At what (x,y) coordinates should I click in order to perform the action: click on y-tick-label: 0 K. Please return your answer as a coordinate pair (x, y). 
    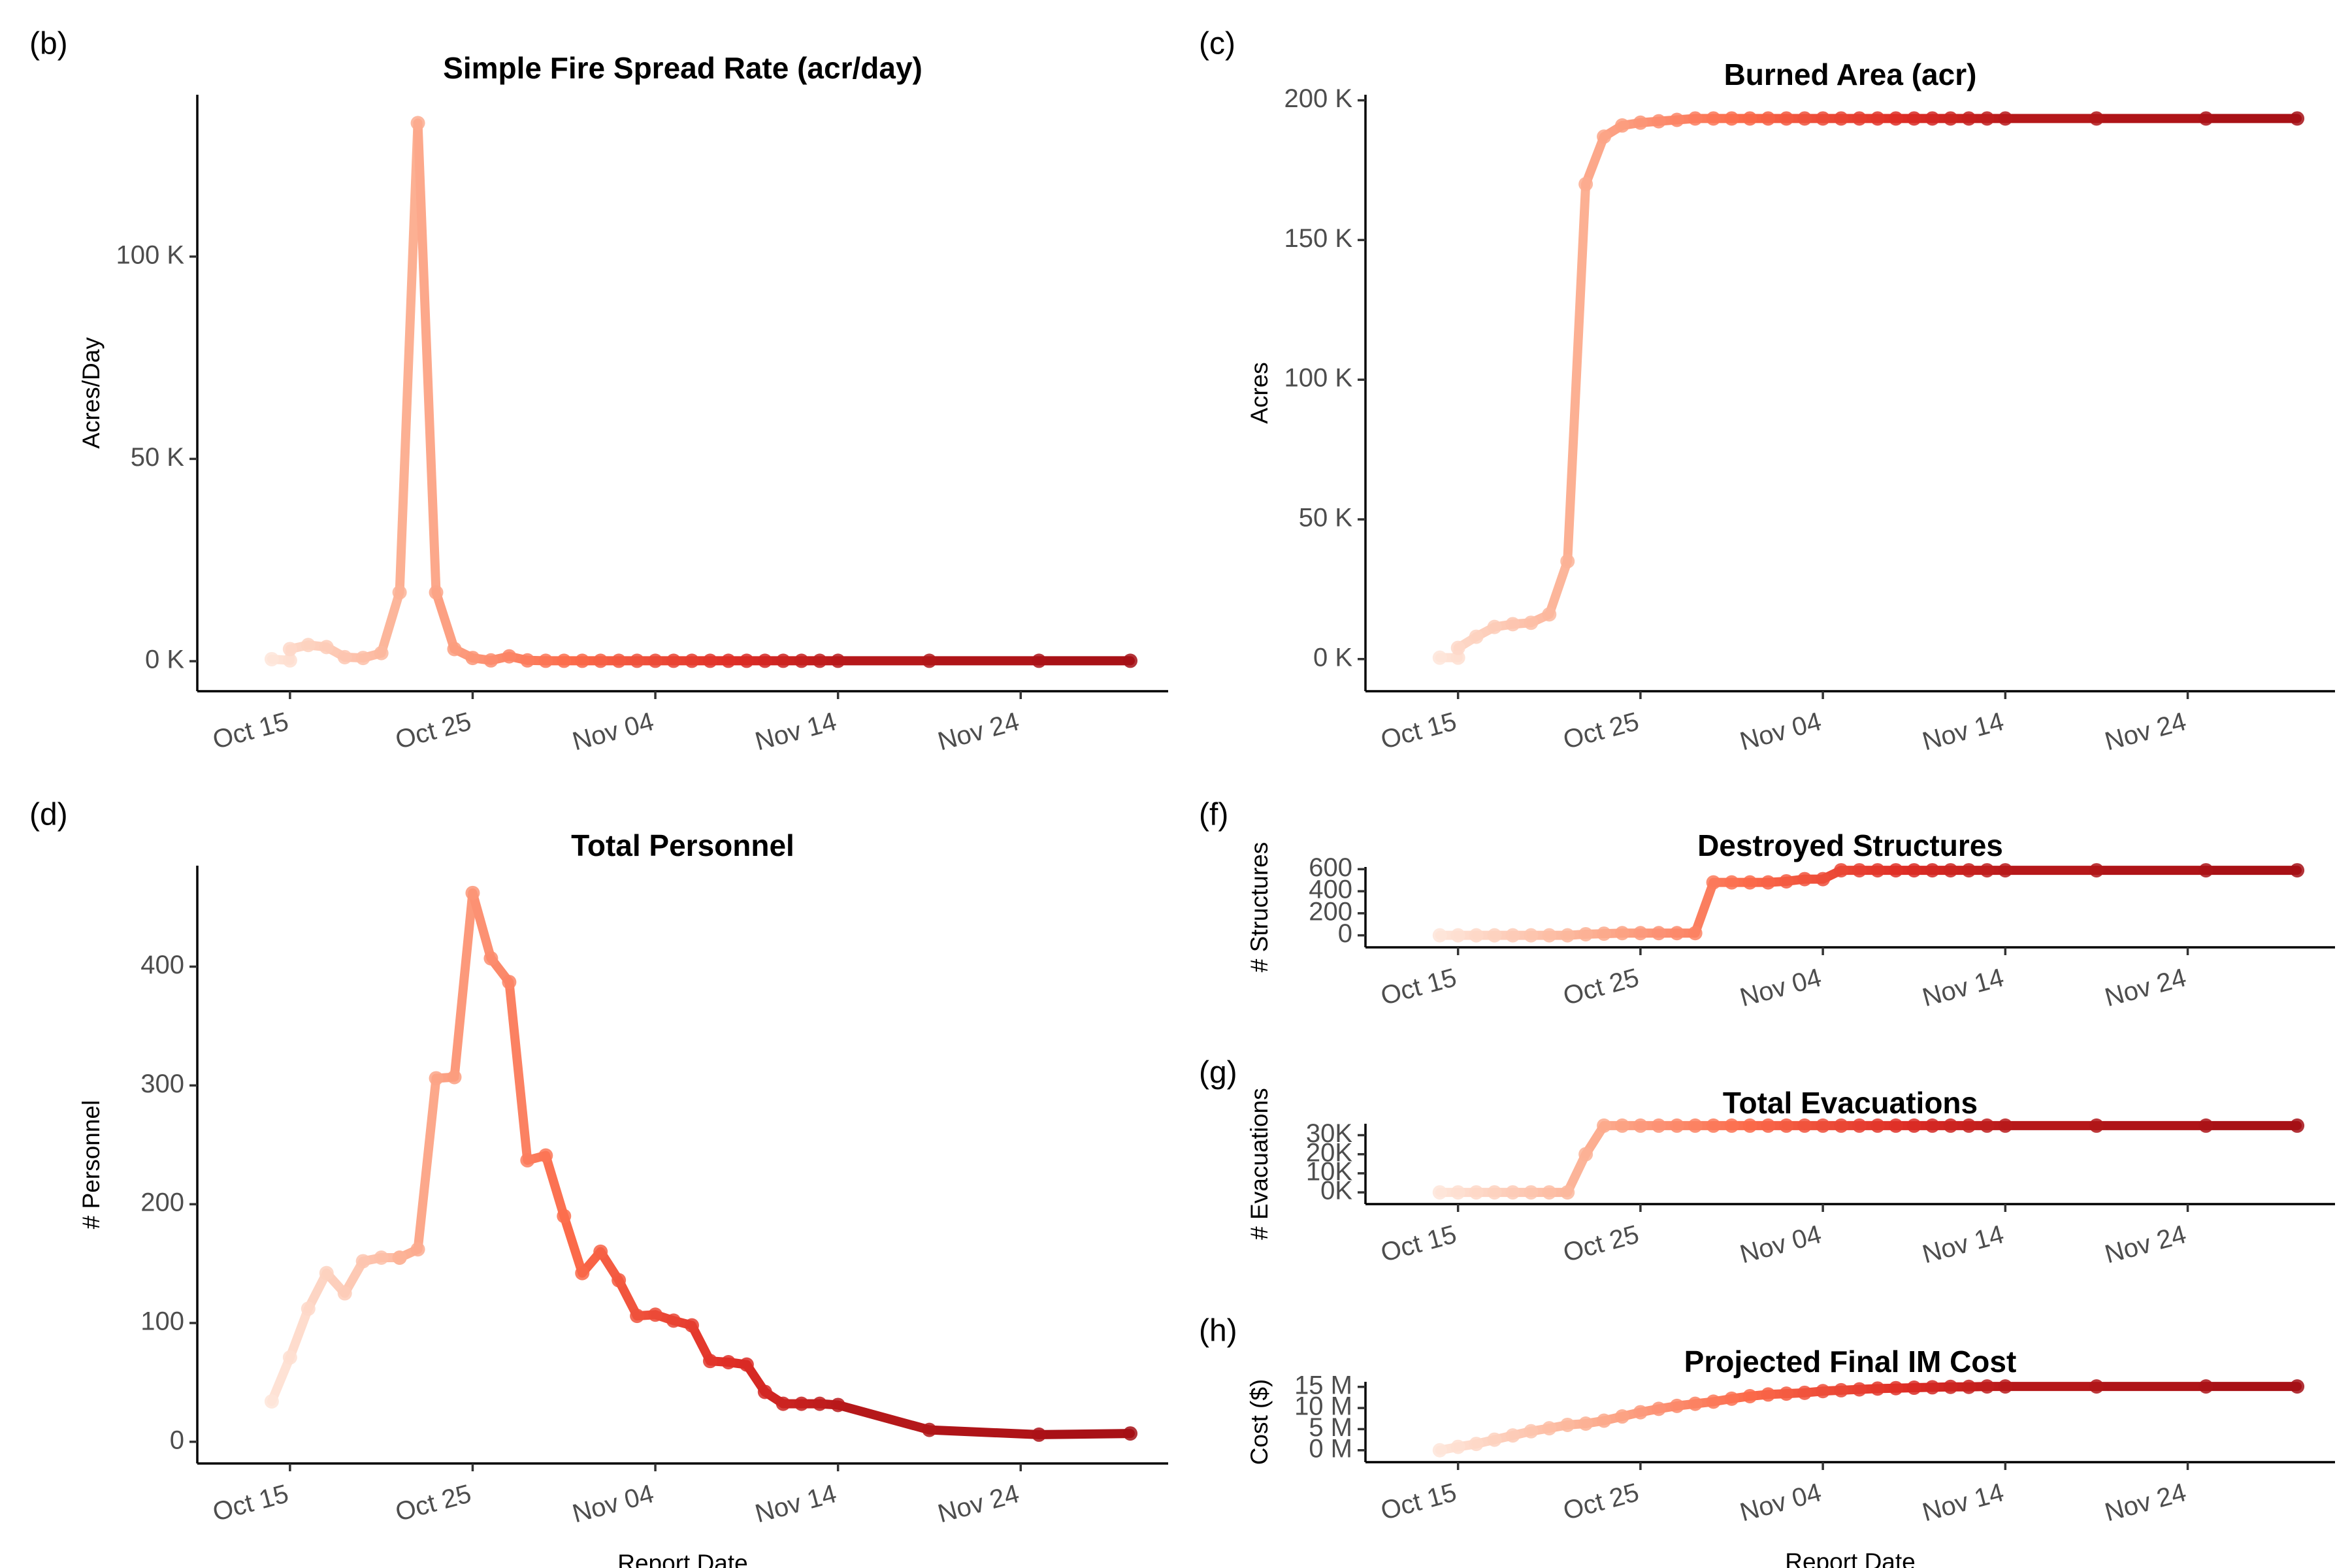
    Looking at the image, I should click on (1332, 657).